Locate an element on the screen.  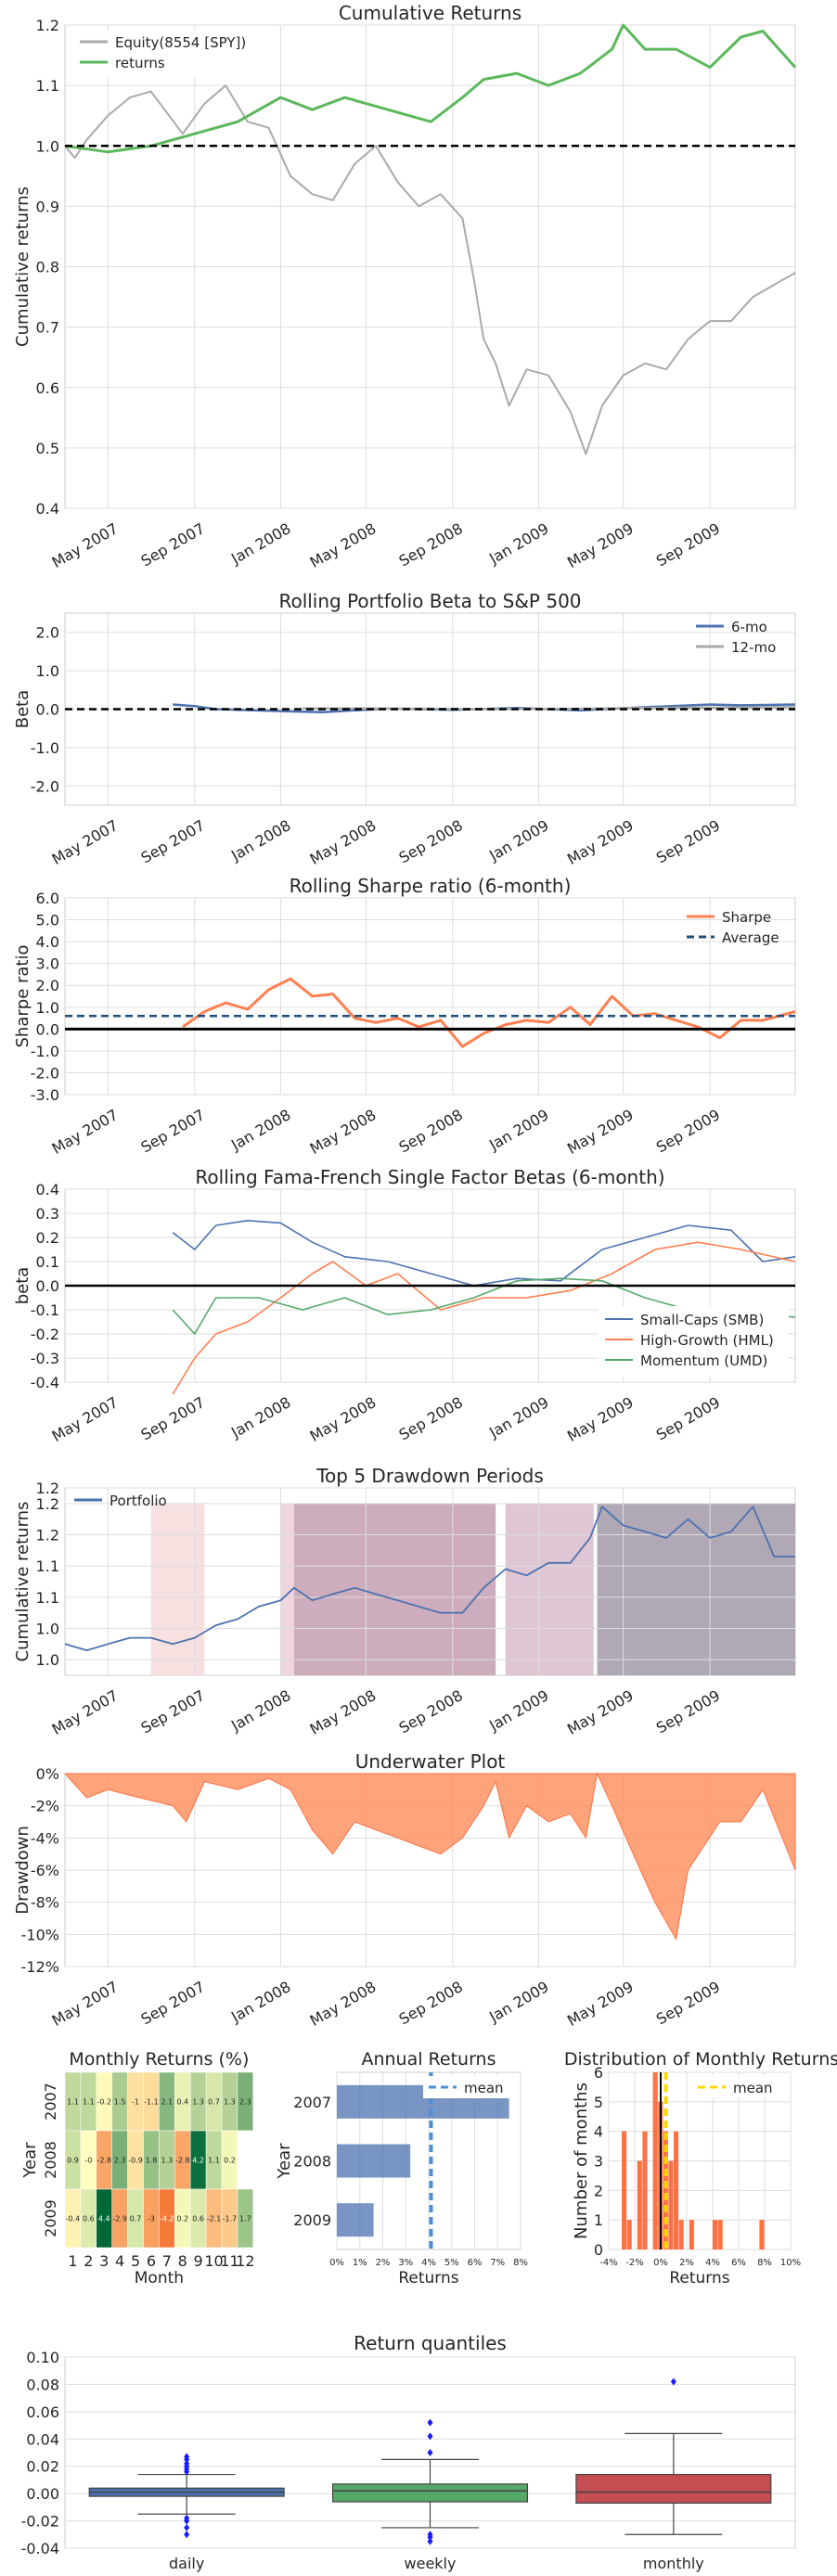
underwater-x-tick-label: Sep 2008 is located at coordinates (431, 2003).